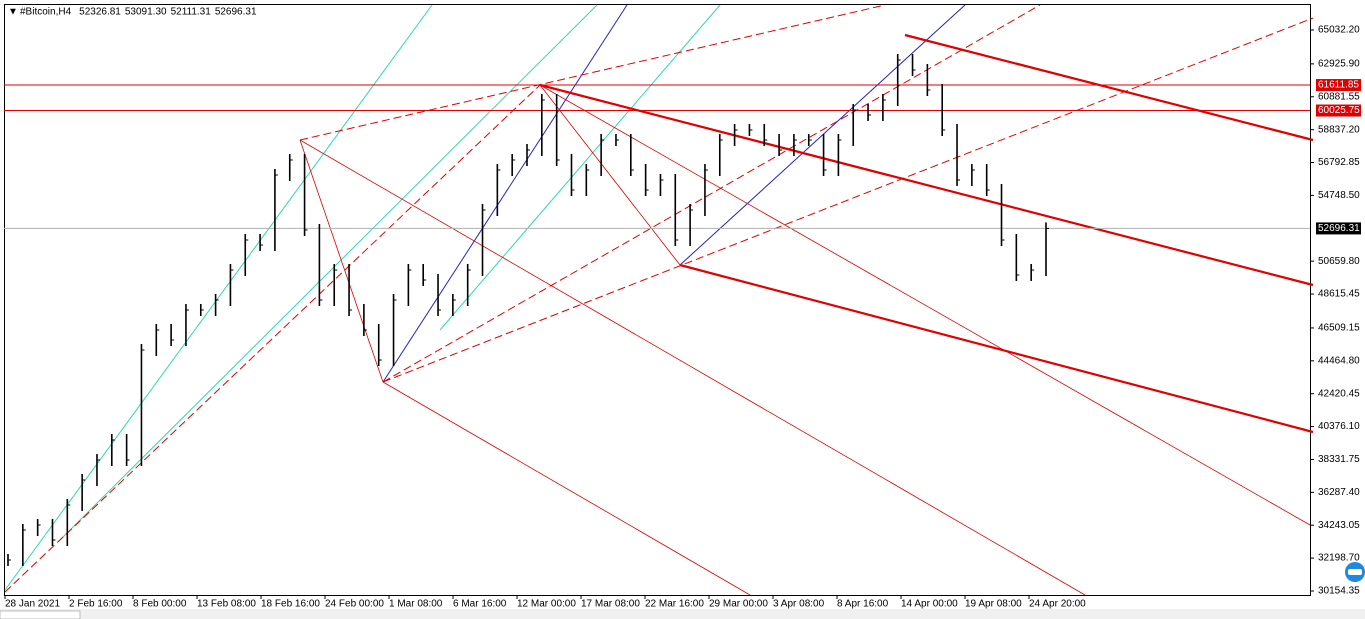 The width and height of the screenshot is (1365, 619). I want to click on symbol-title: #Bitcoin,H4, so click(46, 12).